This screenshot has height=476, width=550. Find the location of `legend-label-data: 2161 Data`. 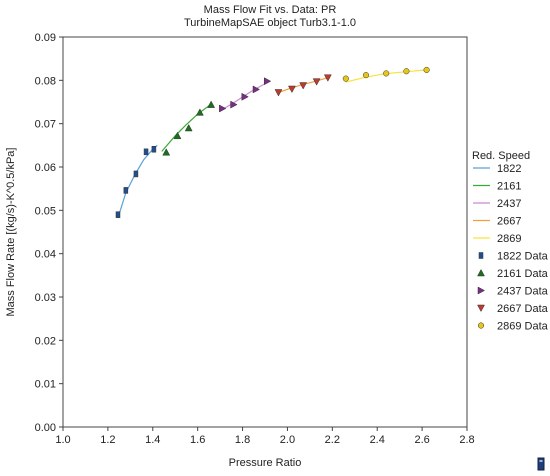

legend-label-data: 2161 Data is located at coordinates (523, 274).